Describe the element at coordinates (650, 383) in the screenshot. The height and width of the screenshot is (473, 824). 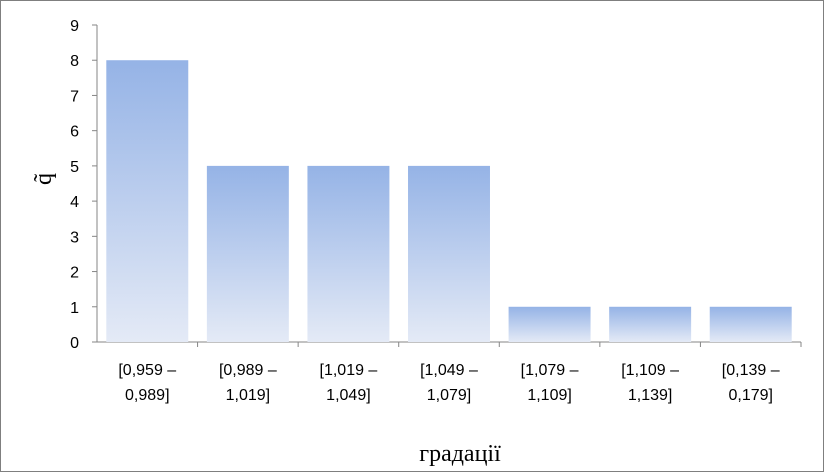
I see `x-tick-label: [1,109 –1,139]` at that location.